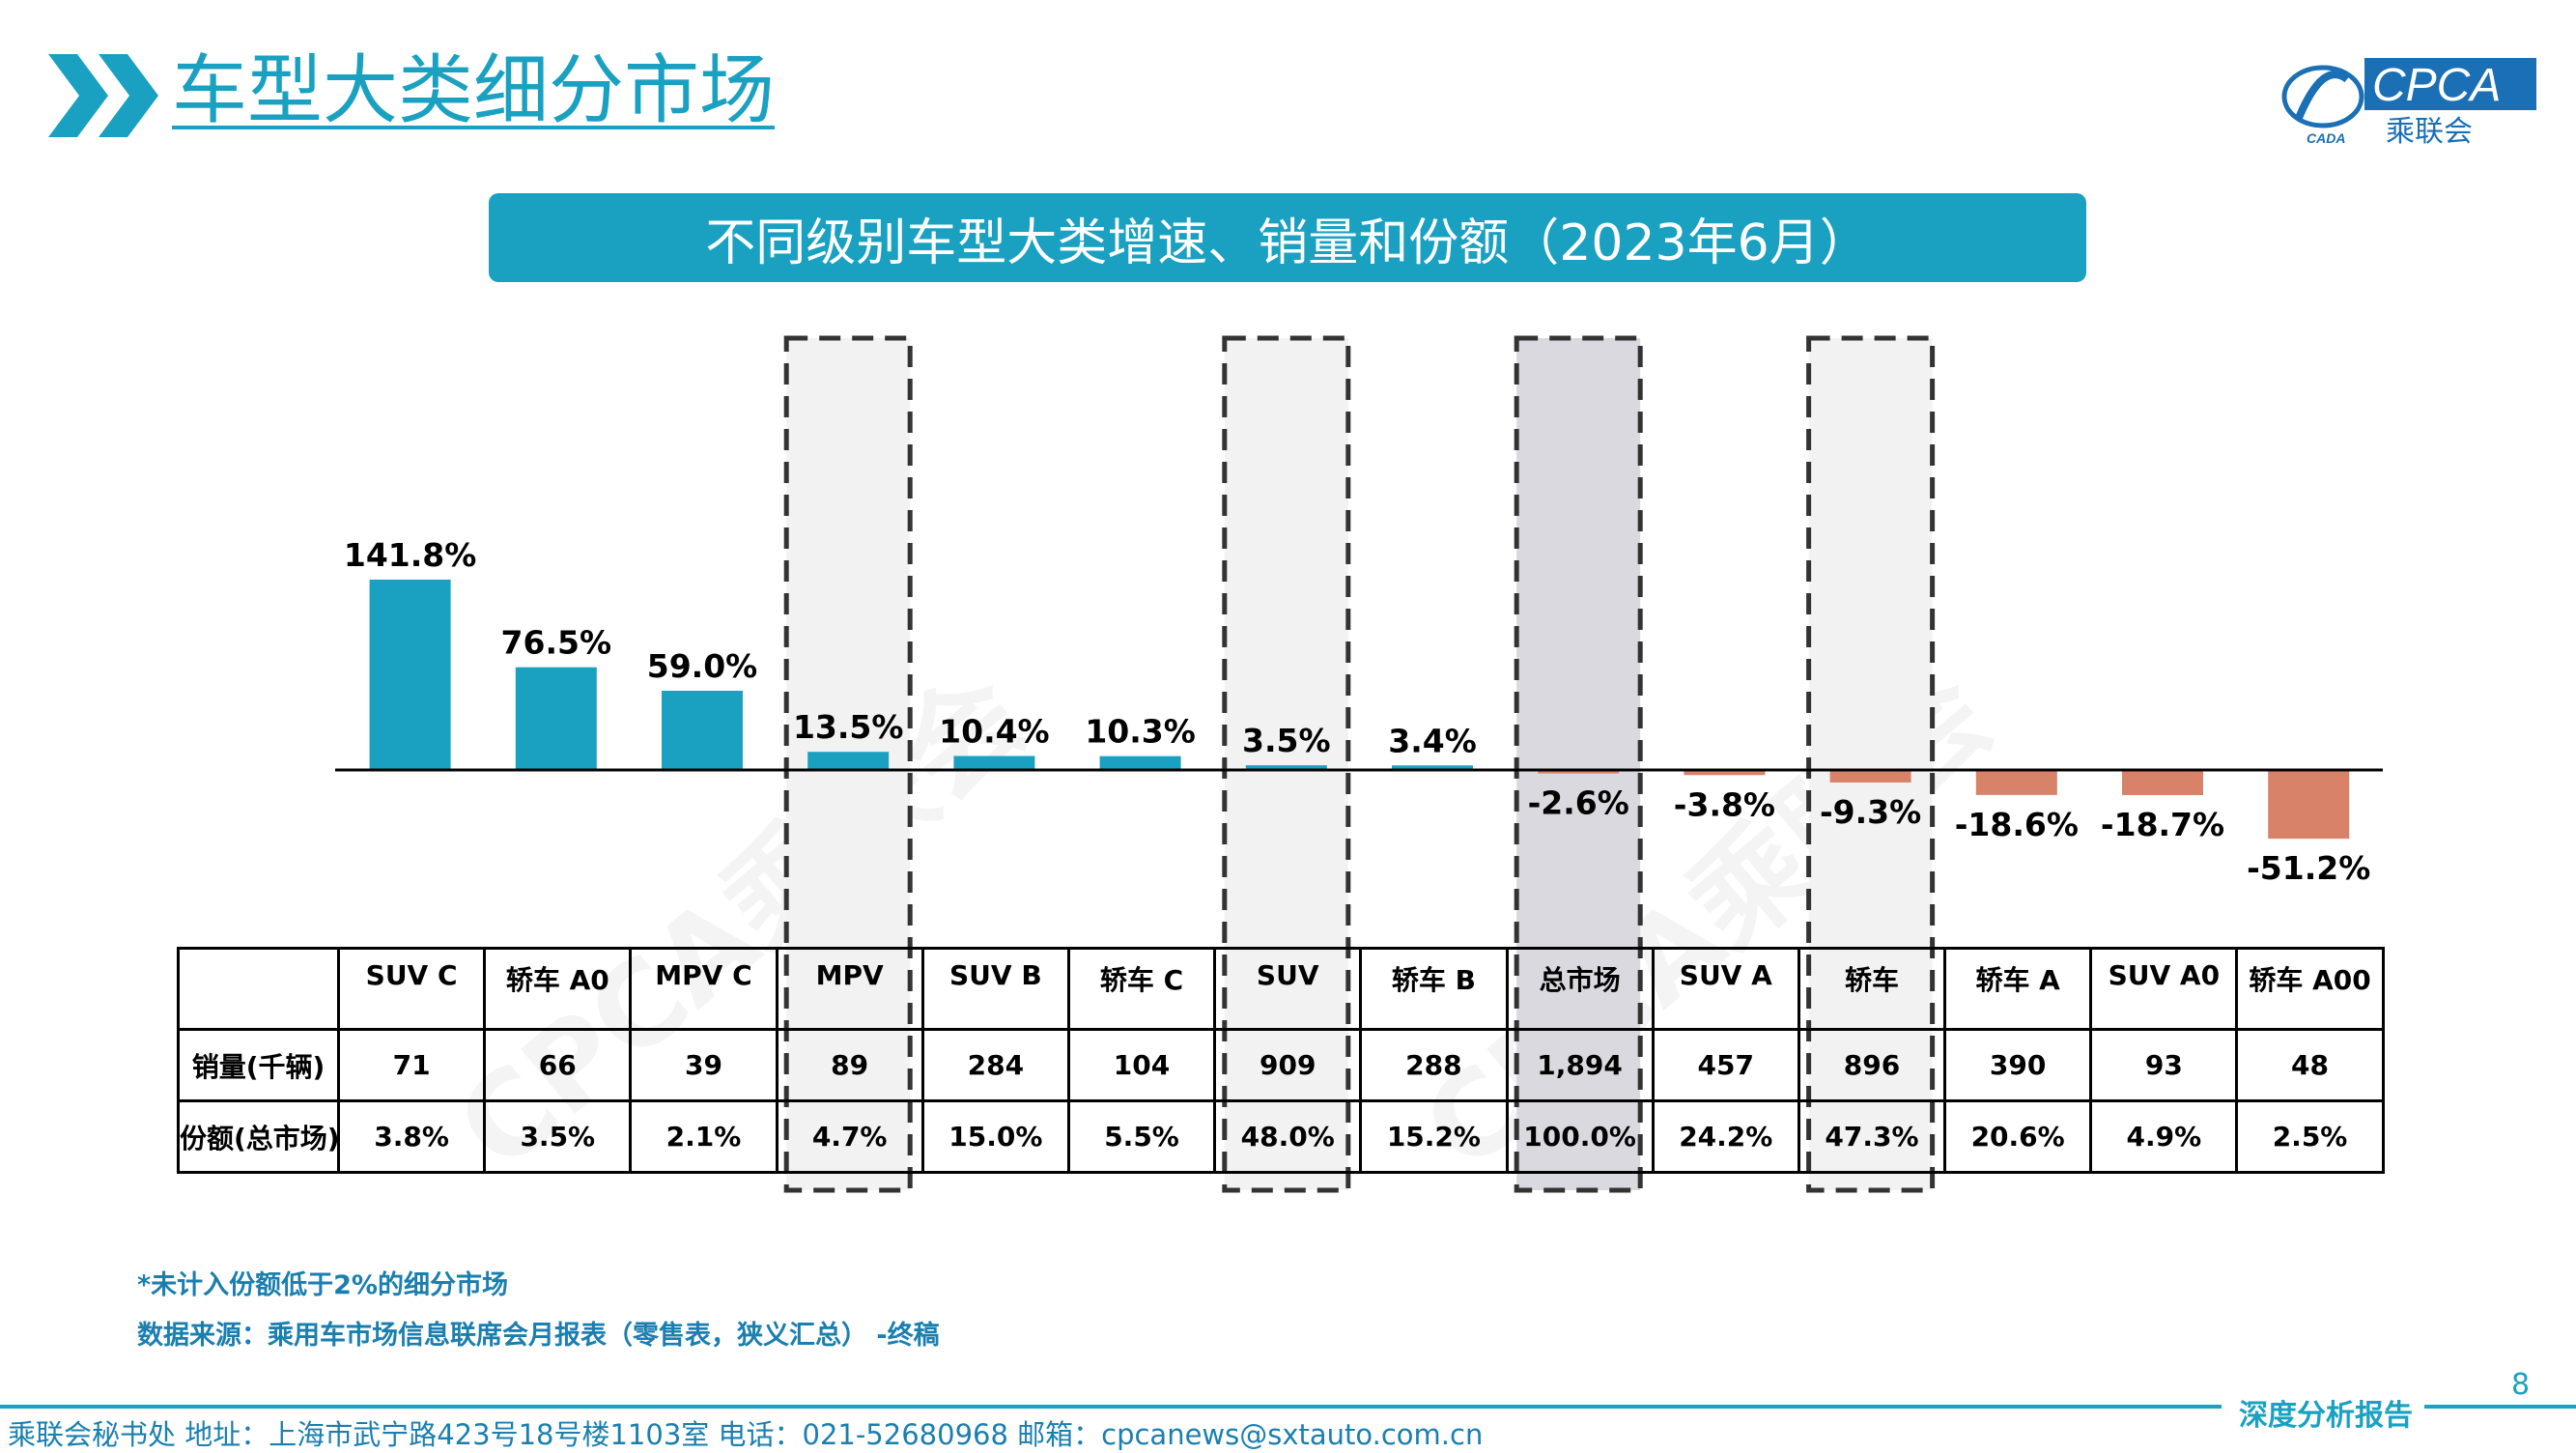  What do you see at coordinates (2310, 989) in the screenshot?
I see `table-header-cell: 轿车 A00` at bounding box center [2310, 989].